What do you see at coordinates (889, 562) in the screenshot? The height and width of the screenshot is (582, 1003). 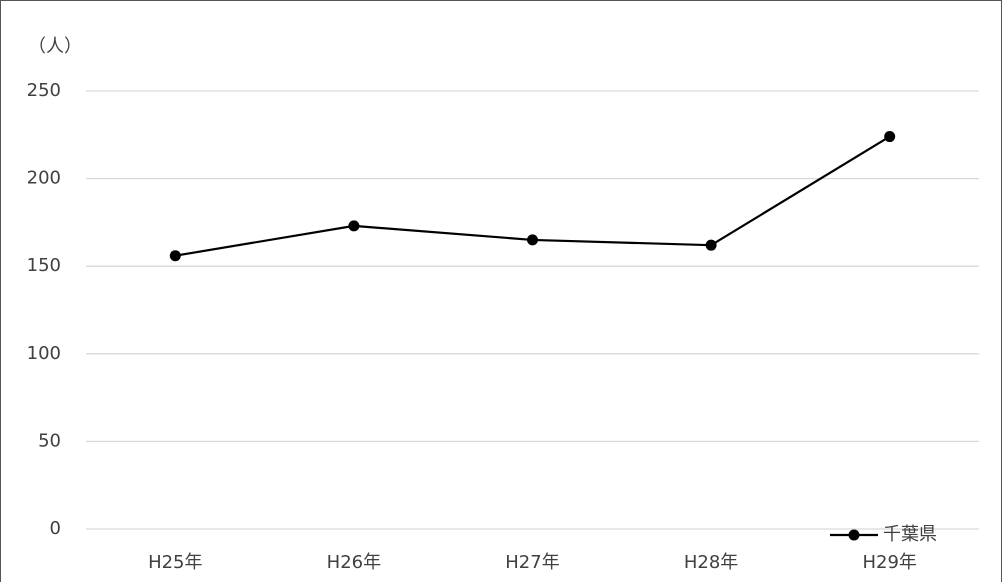 I see `x-tick-label: H29年` at bounding box center [889, 562].